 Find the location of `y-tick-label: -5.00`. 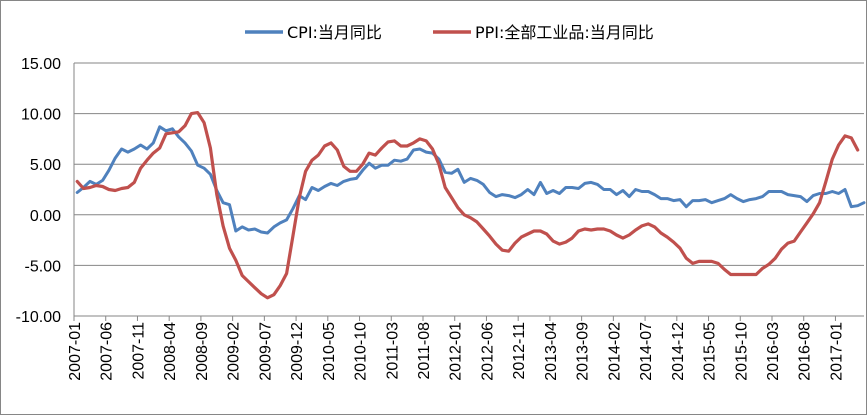

y-tick-label: -5.00 is located at coordinates (43, 266).